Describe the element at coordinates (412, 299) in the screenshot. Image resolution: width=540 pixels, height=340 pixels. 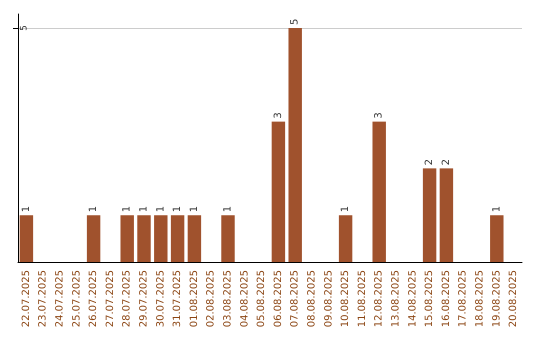
I see `x-tick-label: 14.08.2025` at that location.